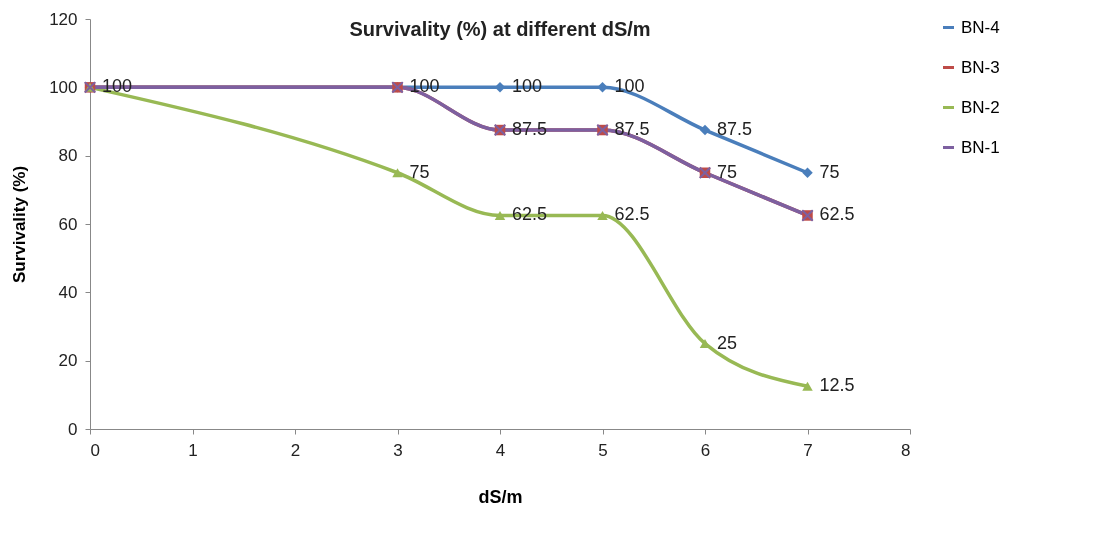  I want to click on x-tick-label: 8, so click(906, 450).